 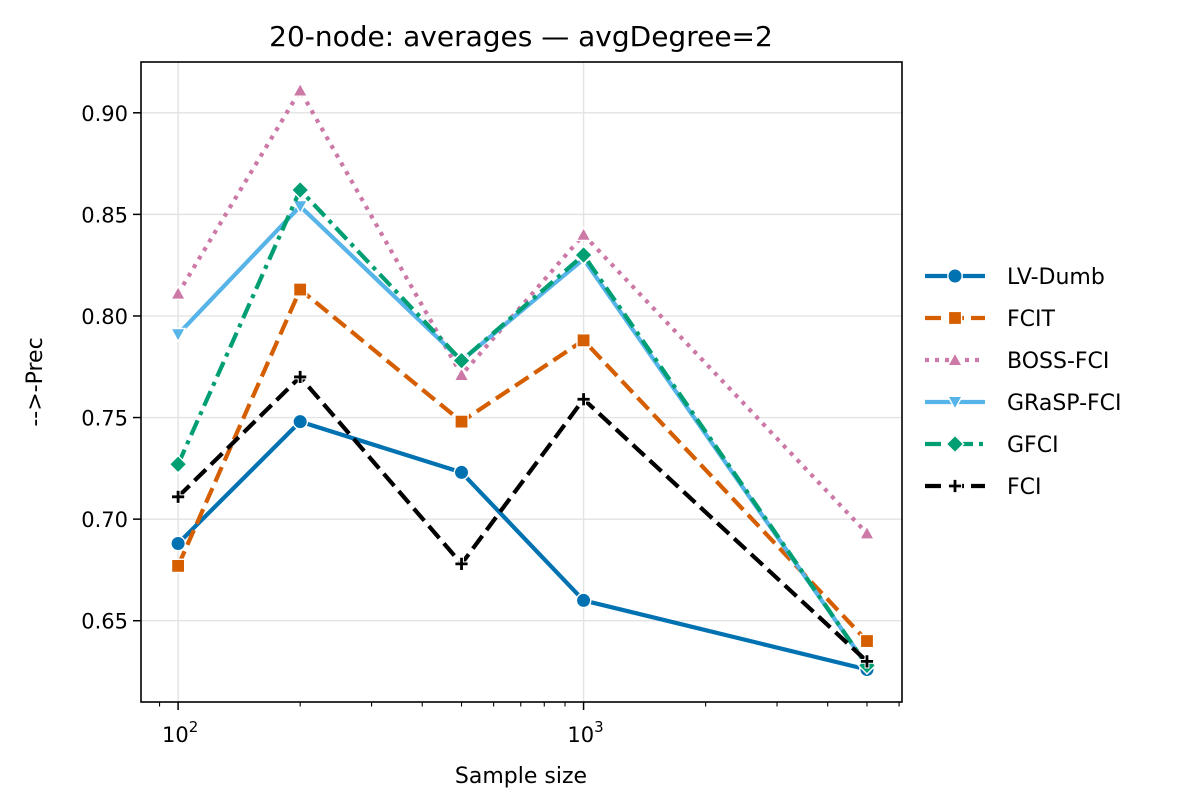 I want to click on x-tick-label: 10³, so click(x=585, y=732).